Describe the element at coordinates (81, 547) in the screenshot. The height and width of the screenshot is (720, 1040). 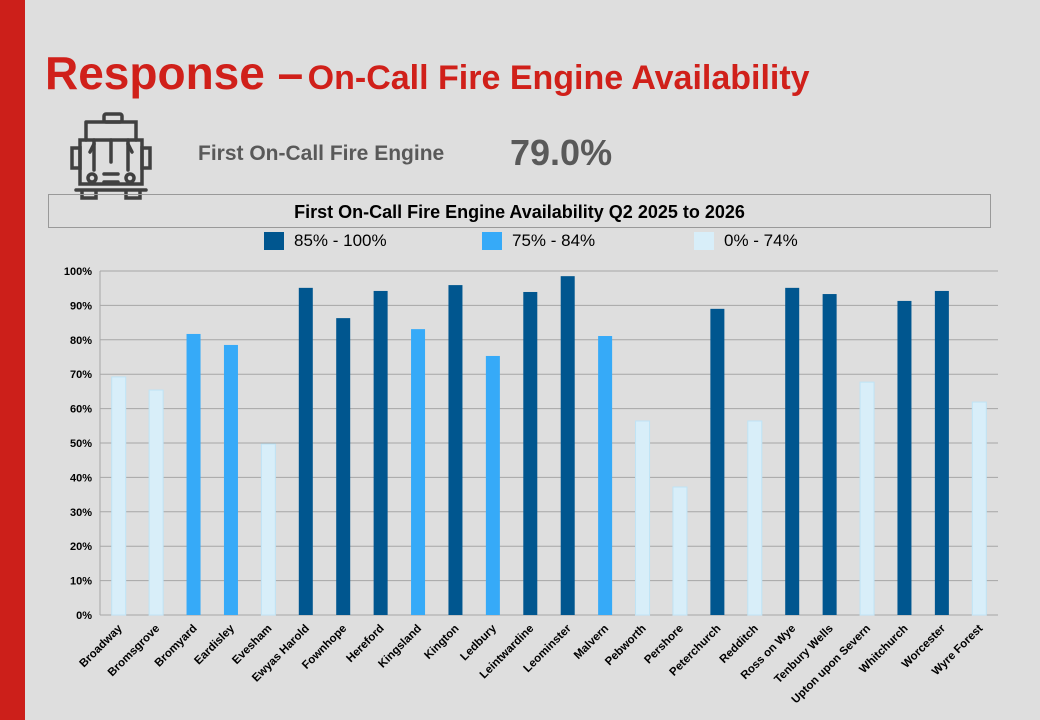
I see `y-tick-label: 20%` at that location.